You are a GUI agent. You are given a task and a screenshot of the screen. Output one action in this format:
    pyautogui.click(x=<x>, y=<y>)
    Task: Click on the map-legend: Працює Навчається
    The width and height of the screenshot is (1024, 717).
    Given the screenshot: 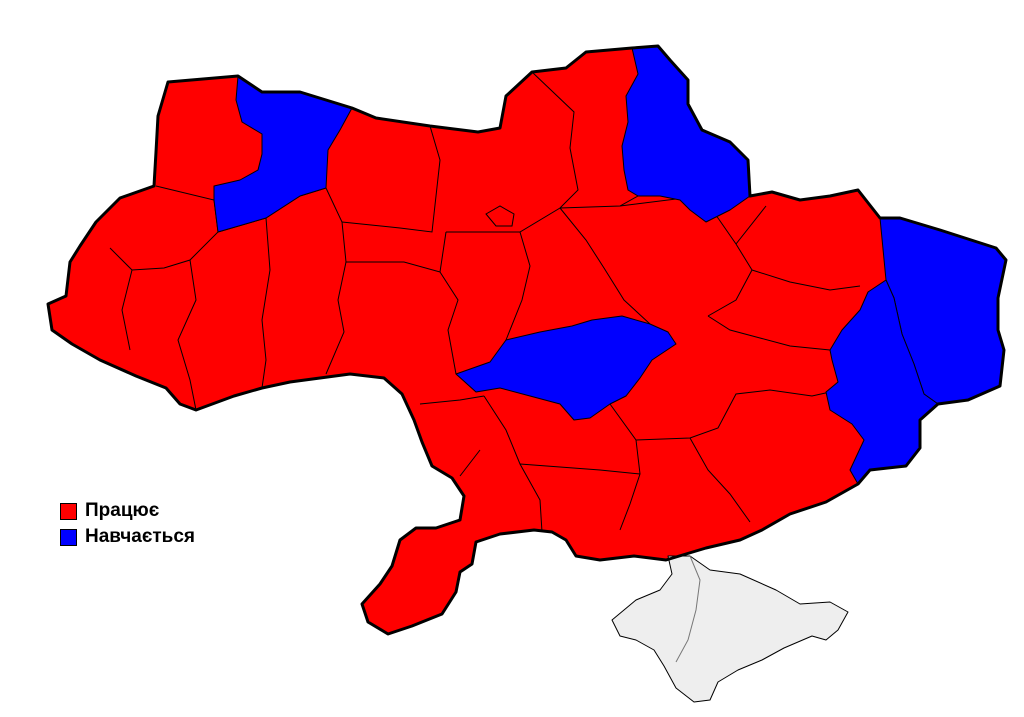 What is the action you would take?
    pyautogui.click(x=127, y=524)
    